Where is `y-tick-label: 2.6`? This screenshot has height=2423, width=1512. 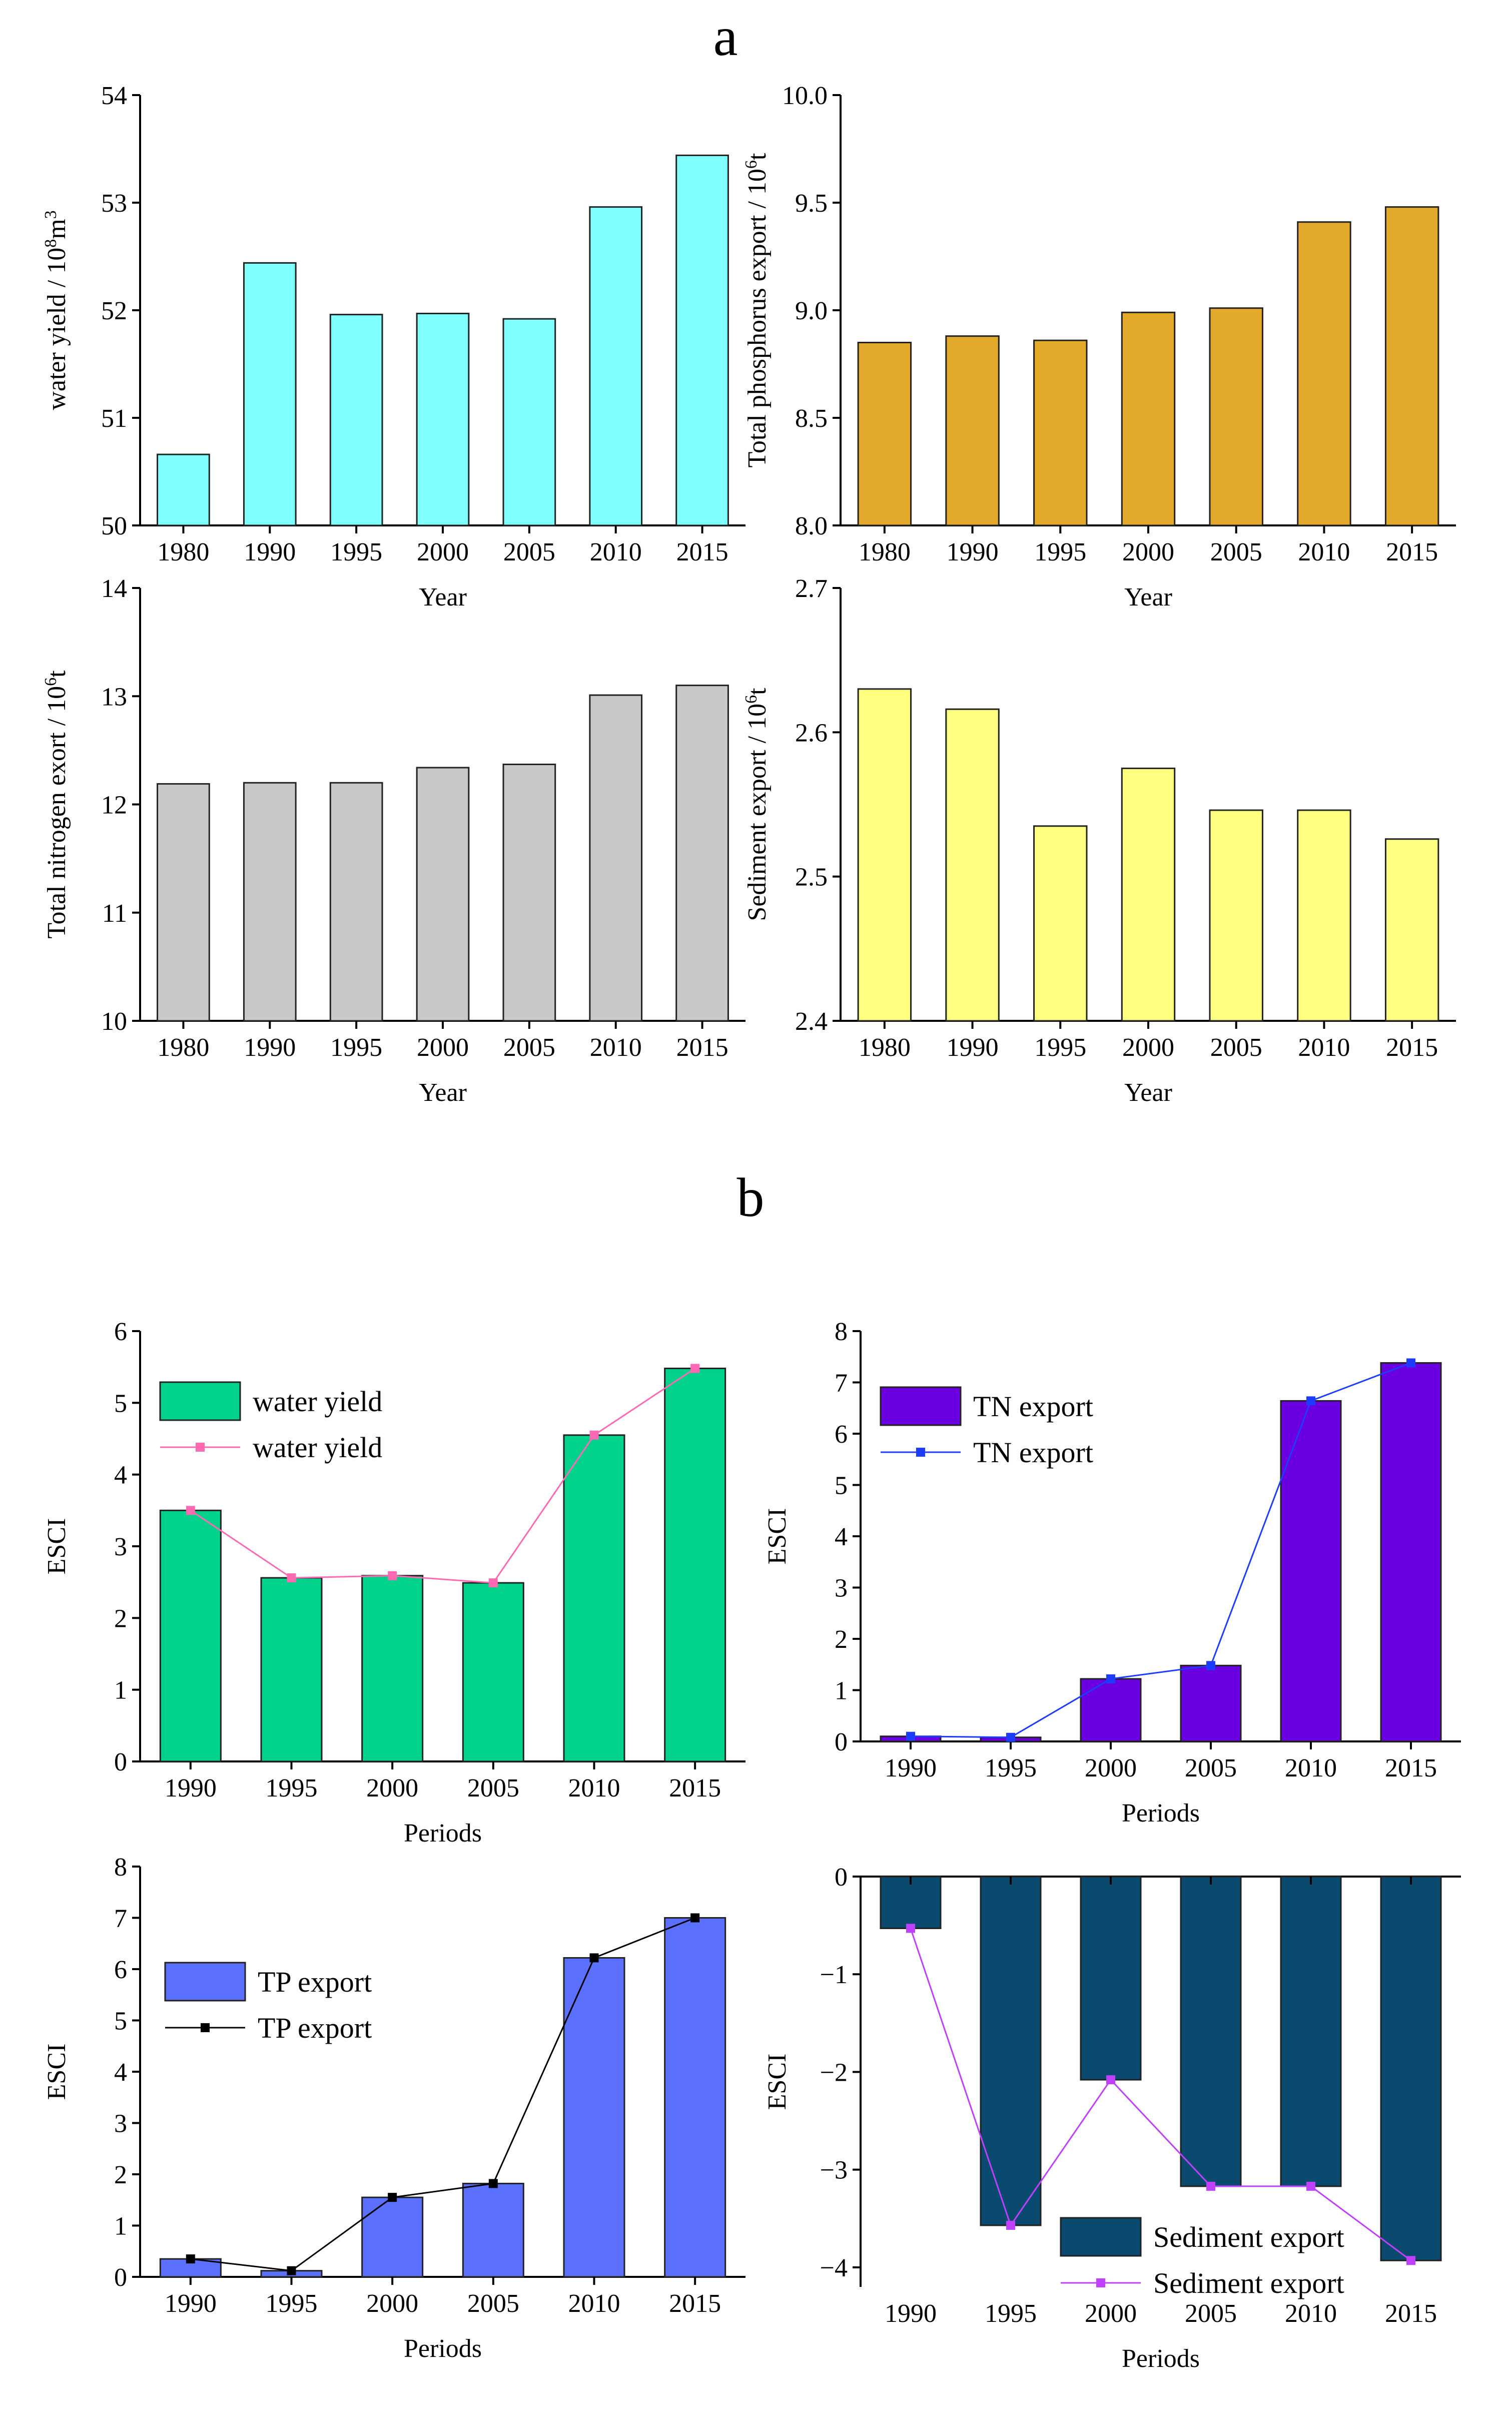 y-tick-label: 2.6 is located at coordinates (811, 733).